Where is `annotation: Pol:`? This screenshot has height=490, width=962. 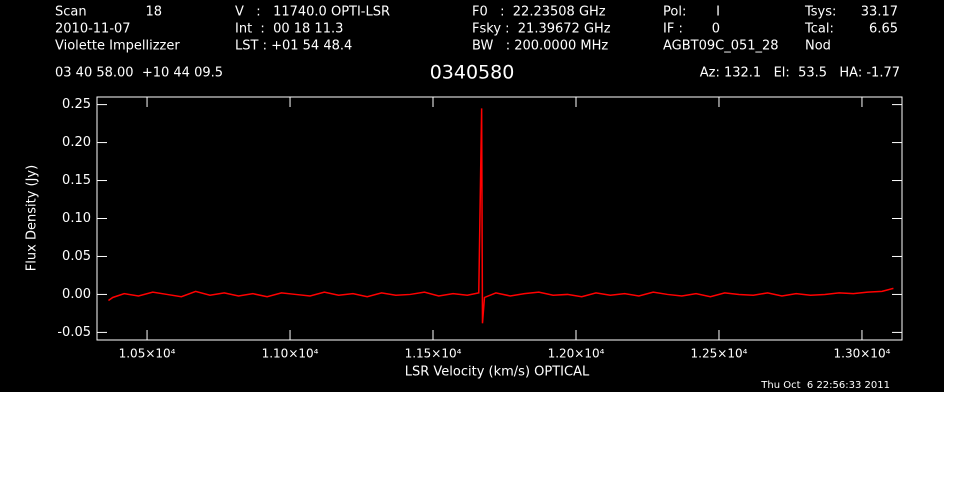 annotation: Pol: is located at coordinates (674, 12).